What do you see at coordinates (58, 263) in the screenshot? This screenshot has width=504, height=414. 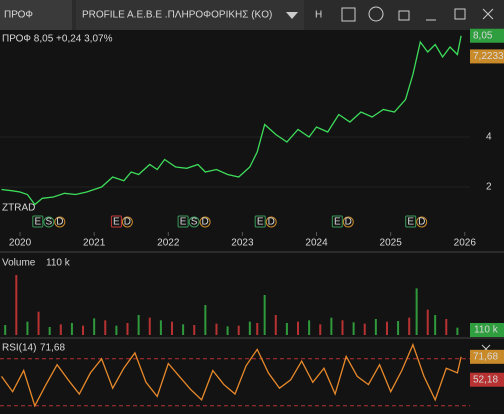 I see `panel-value: 110 k` at bounding box center [58, 263].